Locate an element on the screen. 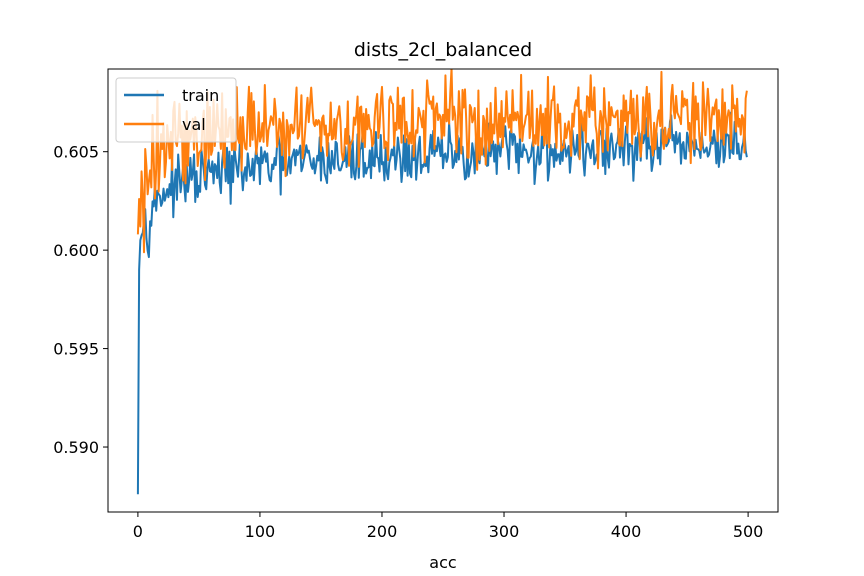 This screenshot has width=864, height=576. y-tick-label: 0.605 is located at coordinates (76, 152).